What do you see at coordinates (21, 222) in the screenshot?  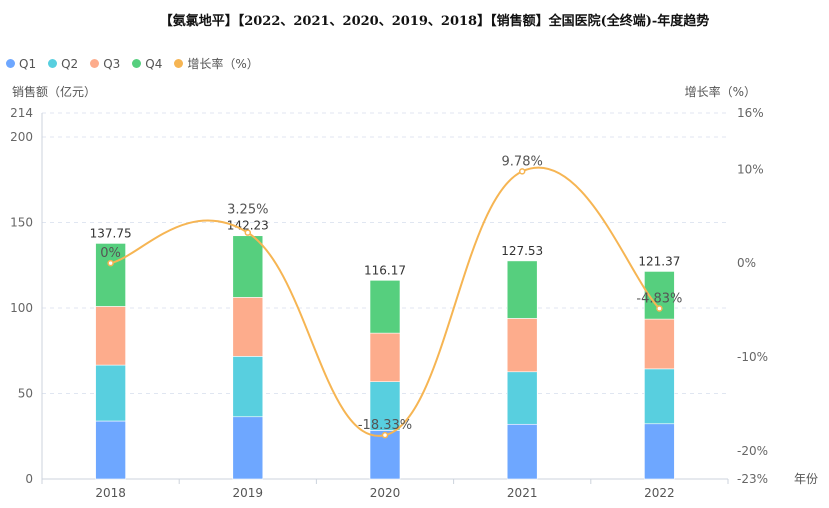 I see `y-tick-label: 150` at bounding box center [21, 222].